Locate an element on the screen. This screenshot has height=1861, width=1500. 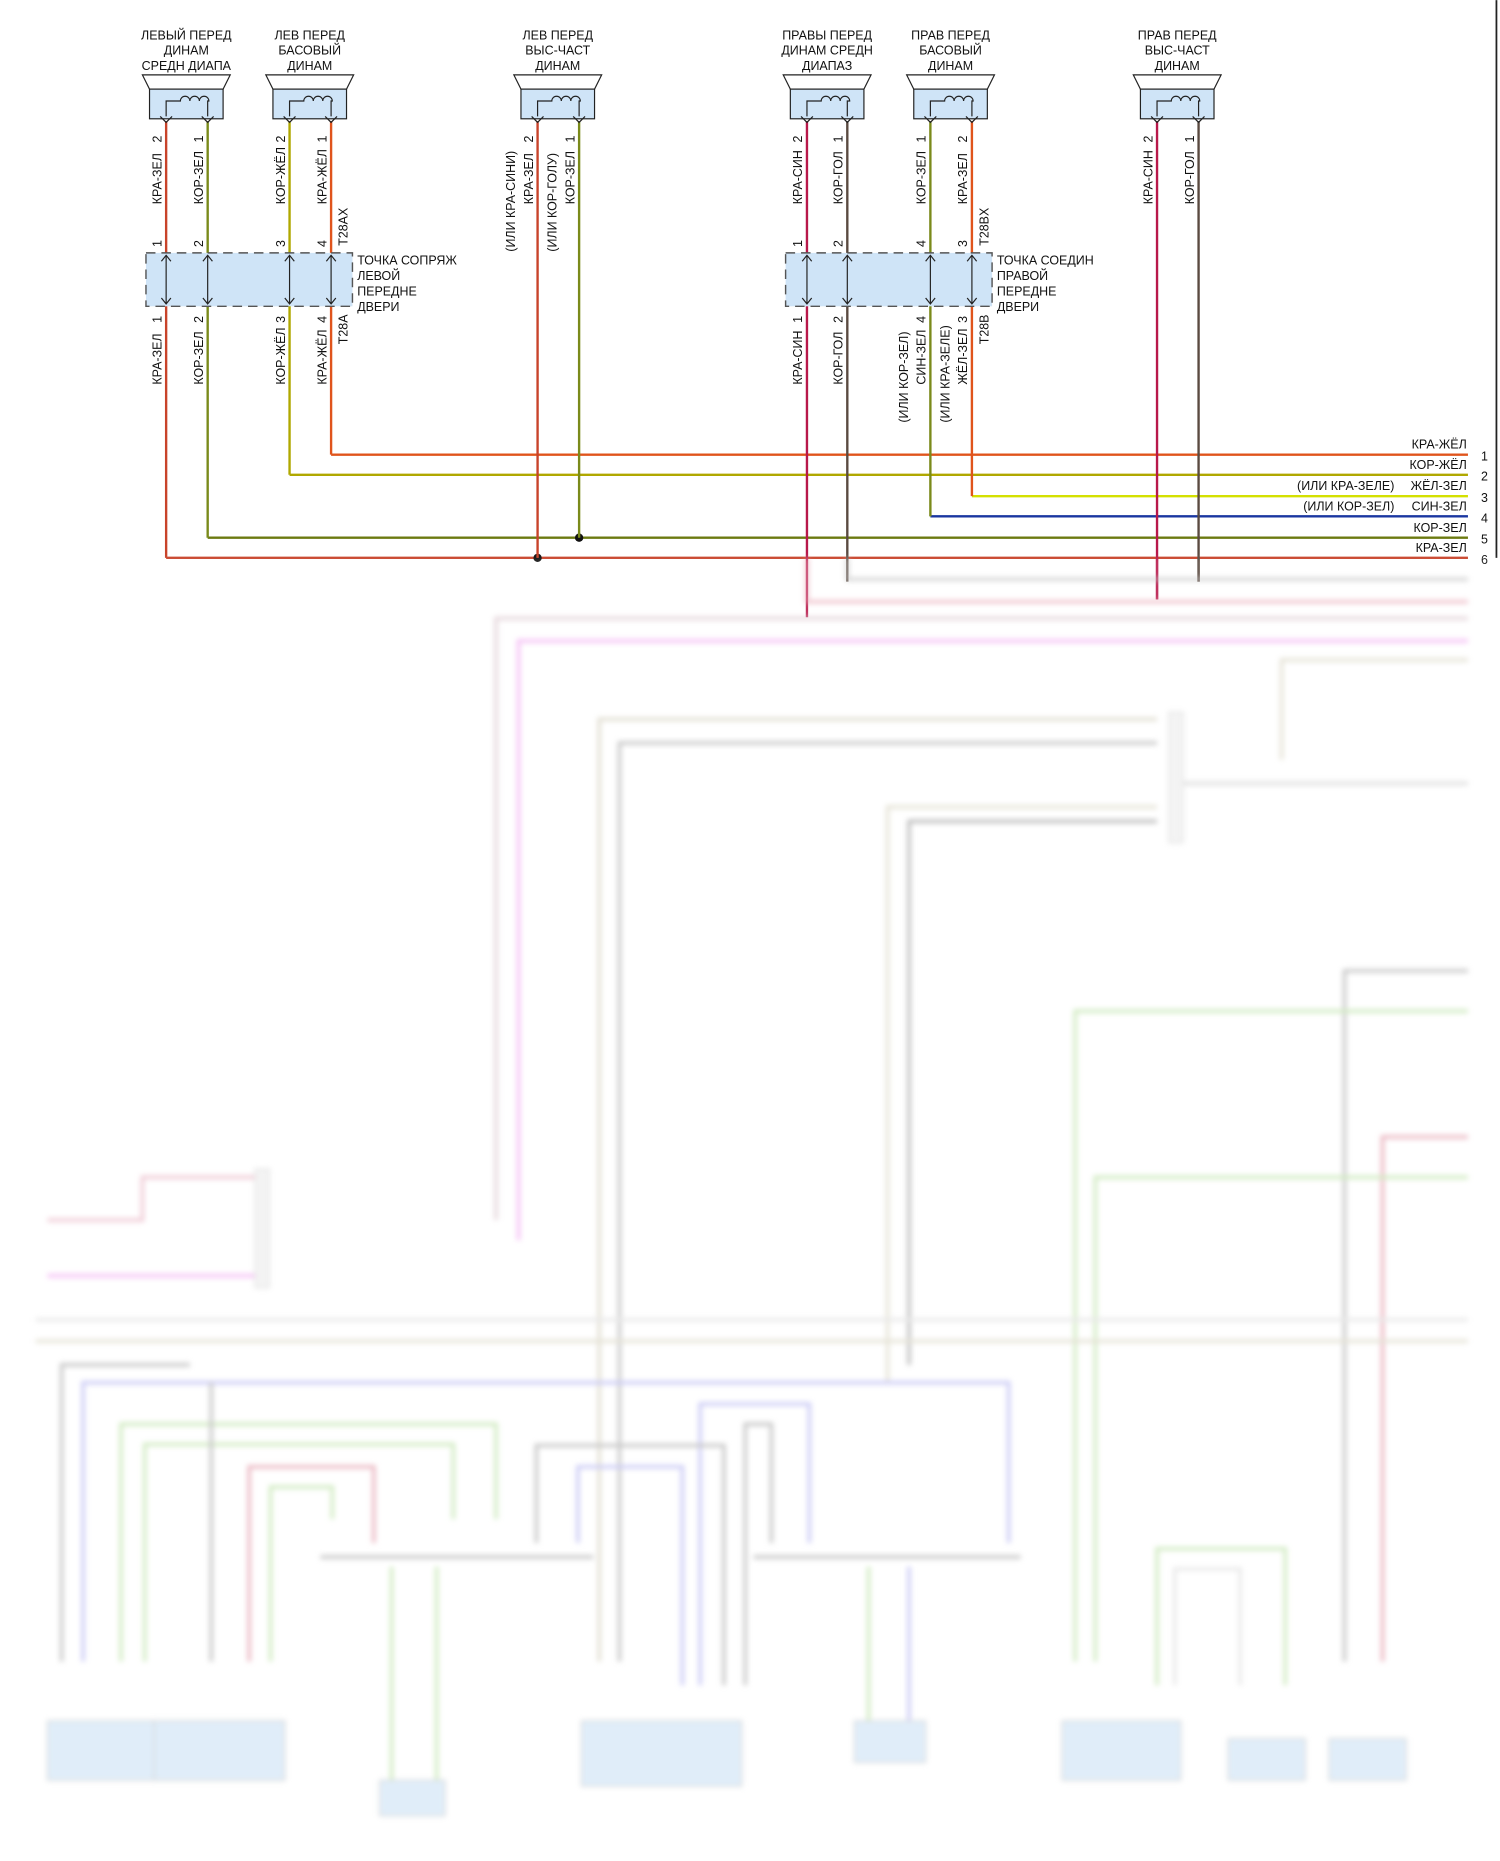
wire-label: КРА-ЖЁЛ is located at coordinates (322, 356).